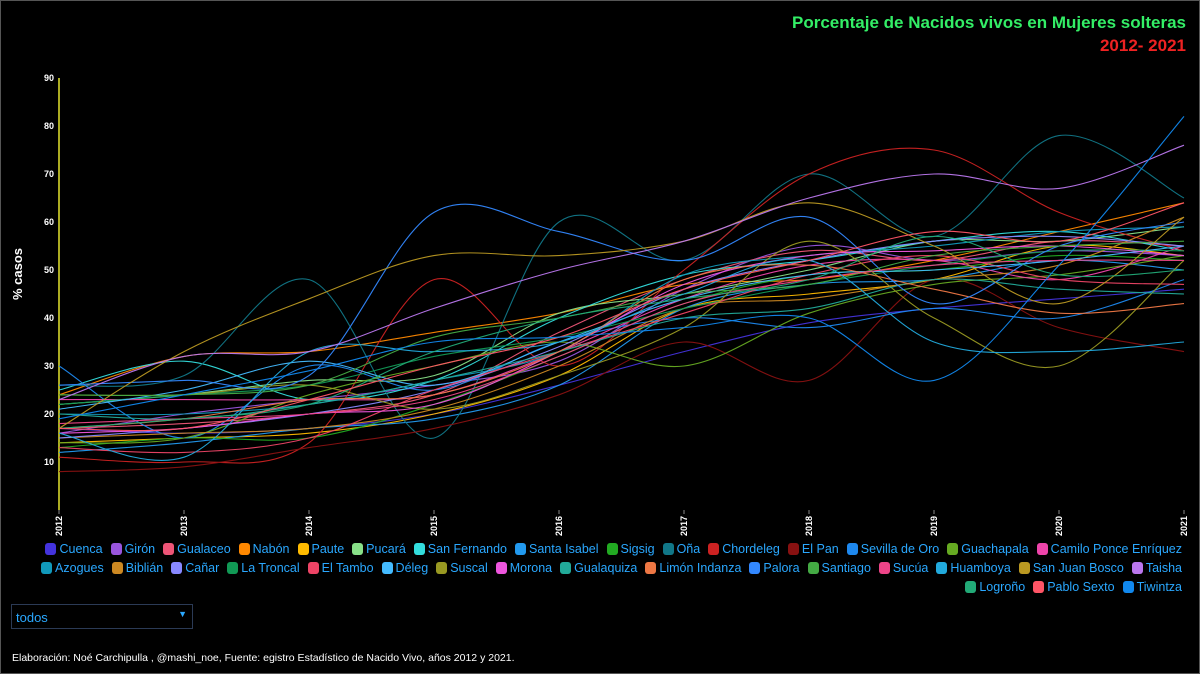 This screenshot has height=674, width=1200. What do you see at coordinates (81, 548) in the screenshot?
I see `legend-label: Cuenca` at bounding box center [81, 548].